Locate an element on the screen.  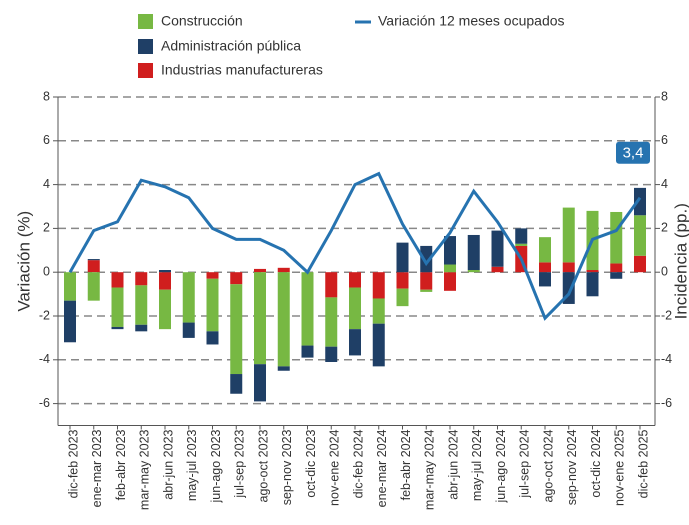
y-tick-label: 4 is located at coordinates (46, 184).